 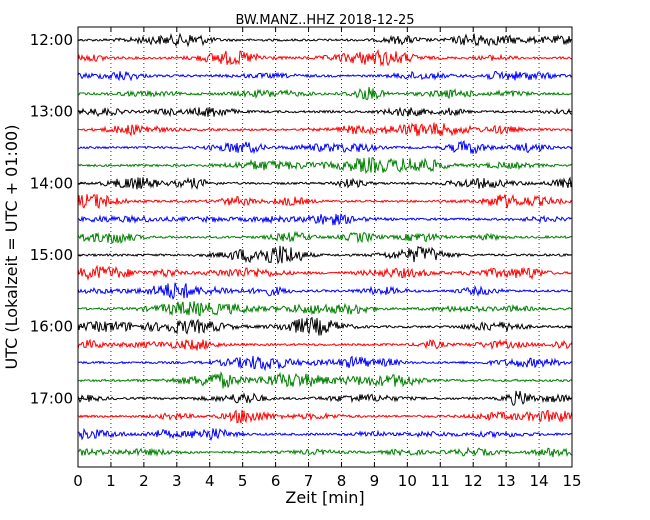 I want to click on x-tick-label: 8, so click(x=342, y=481).